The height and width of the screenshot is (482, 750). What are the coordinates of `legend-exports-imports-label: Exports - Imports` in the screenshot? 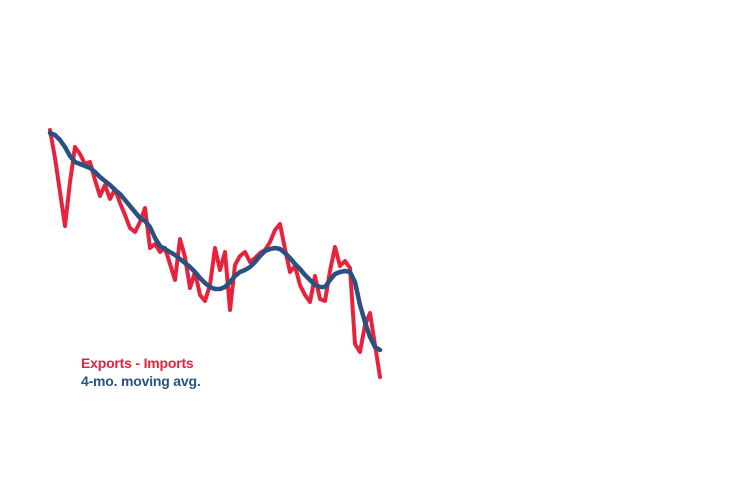 It's located at (137, 363).